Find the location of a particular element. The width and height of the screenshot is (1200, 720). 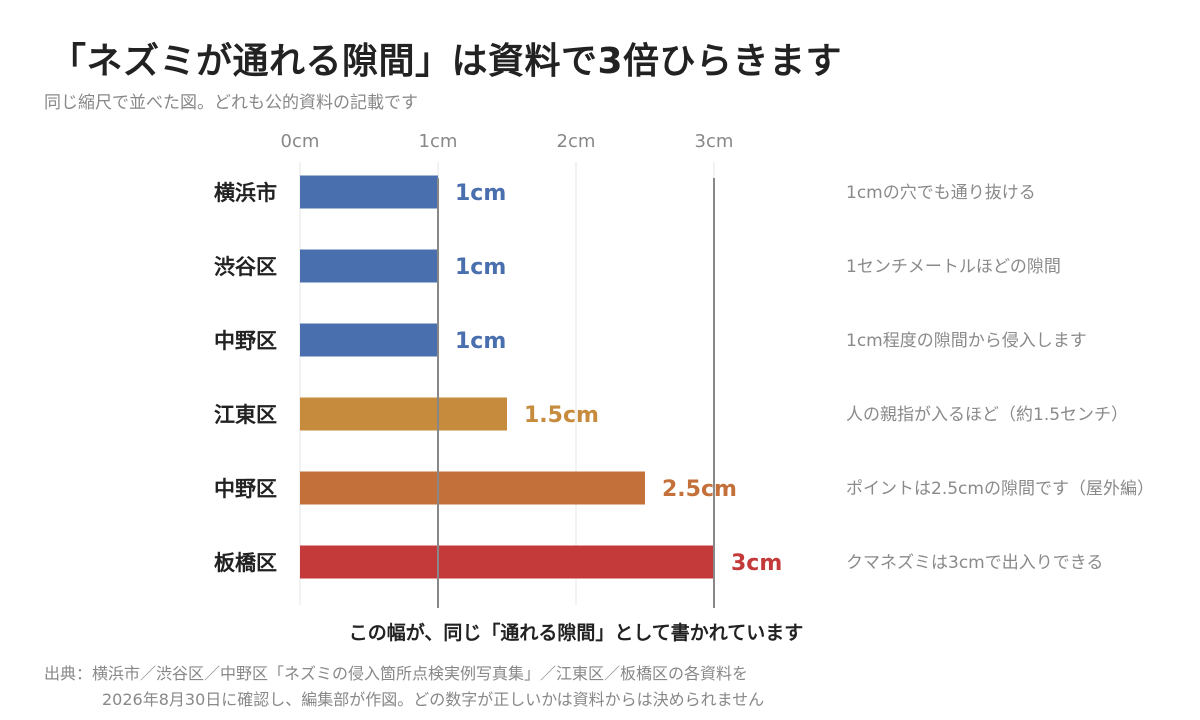

bar-value-label: 3cm is located at coordinates (756, 563).